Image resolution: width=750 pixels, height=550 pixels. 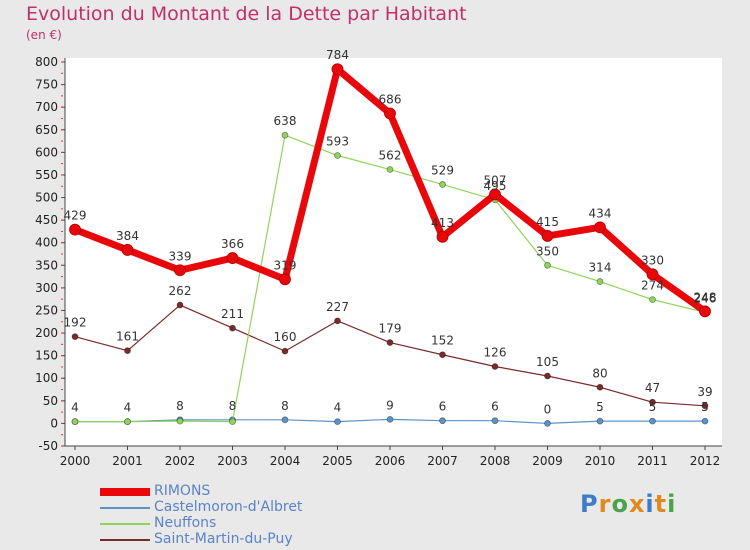 I want to click on legend-item-neuffons: Neuffons, so click(x=250, y=523).